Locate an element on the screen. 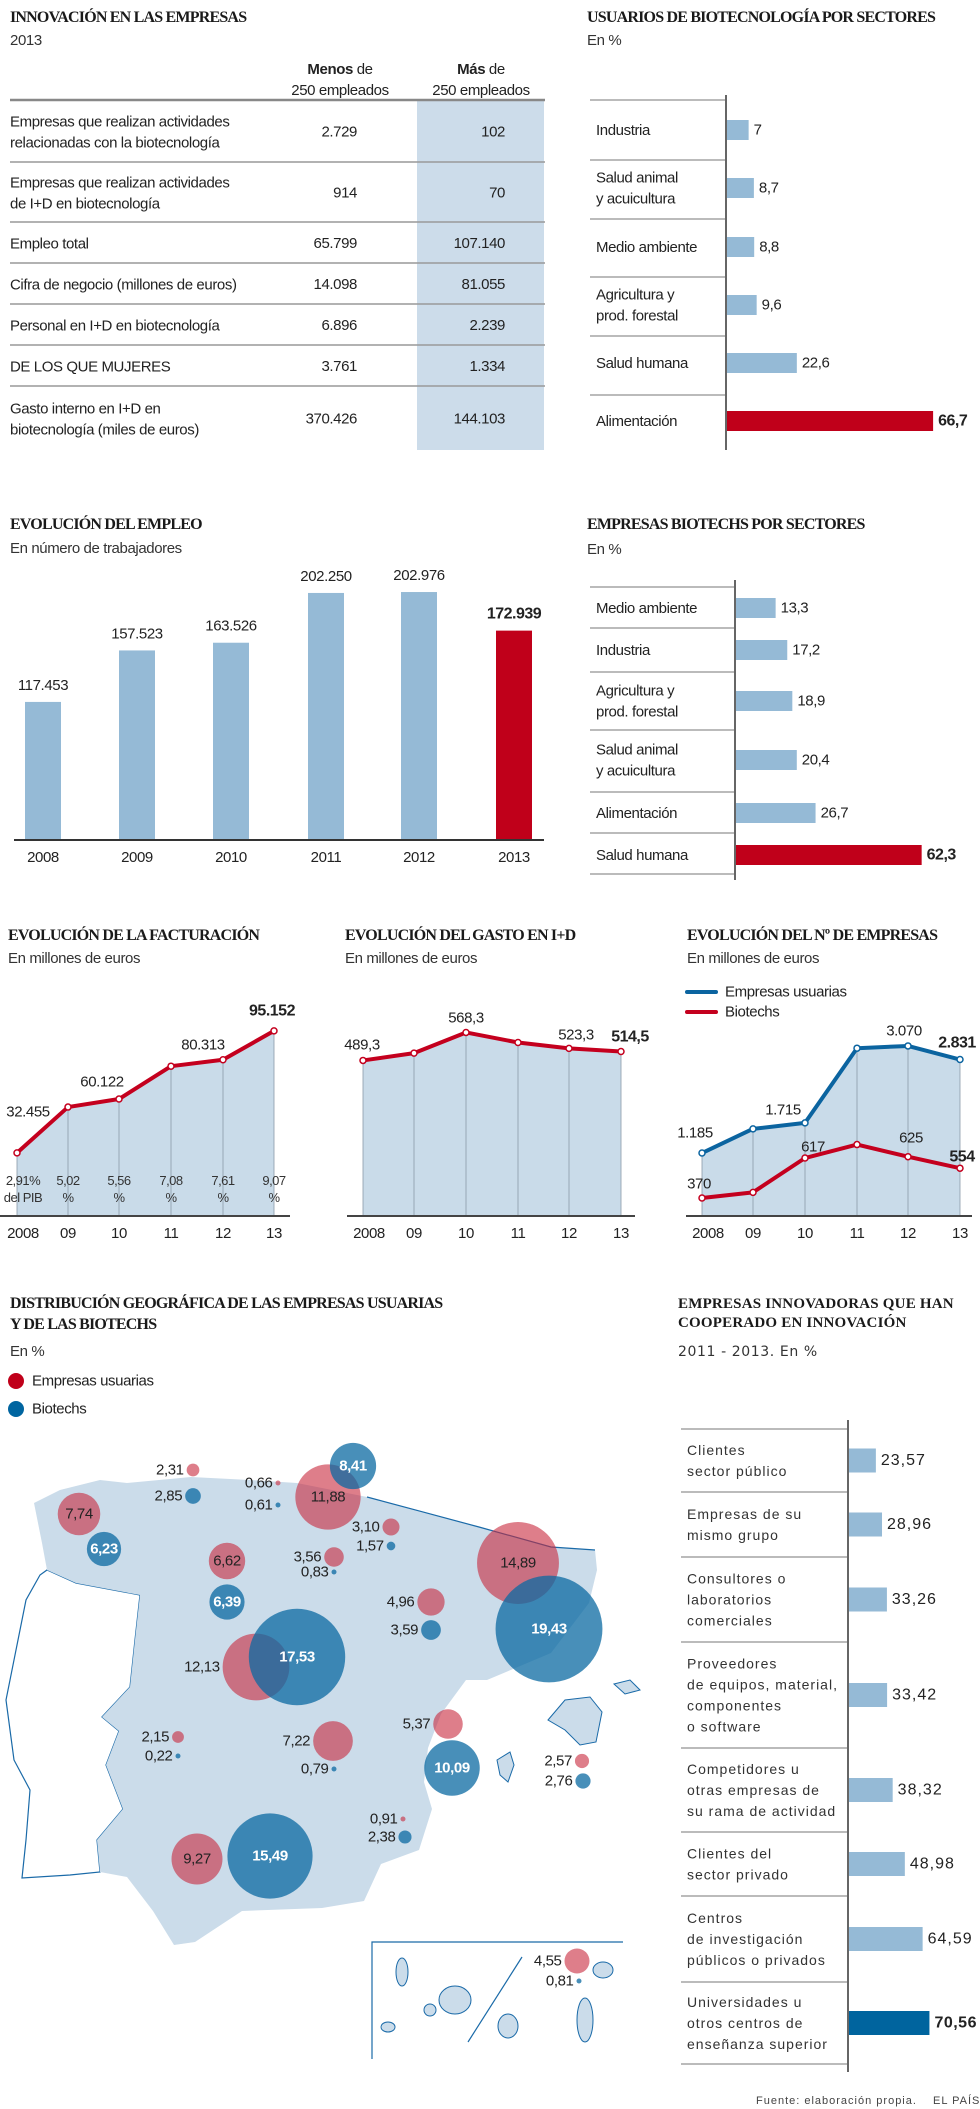 Image resolution: width=980 pixels, height=2109 pixels. bar-value-label: 157.523 is located at coordinates (136, 633).